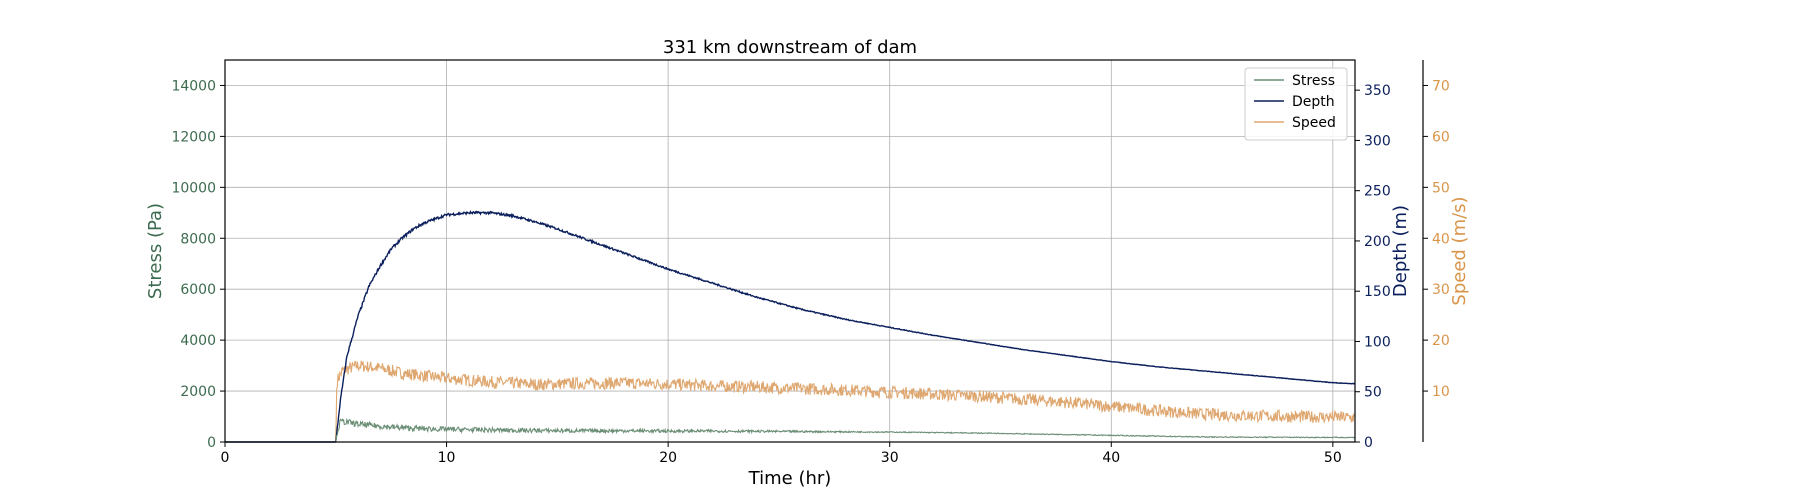 This screenshot has width=1800, height=504. What do you see at coordinates (790, 47) in the screenshot?
I see `chart-title: 331 km downstream of dam` at bounding box center [790, 47].